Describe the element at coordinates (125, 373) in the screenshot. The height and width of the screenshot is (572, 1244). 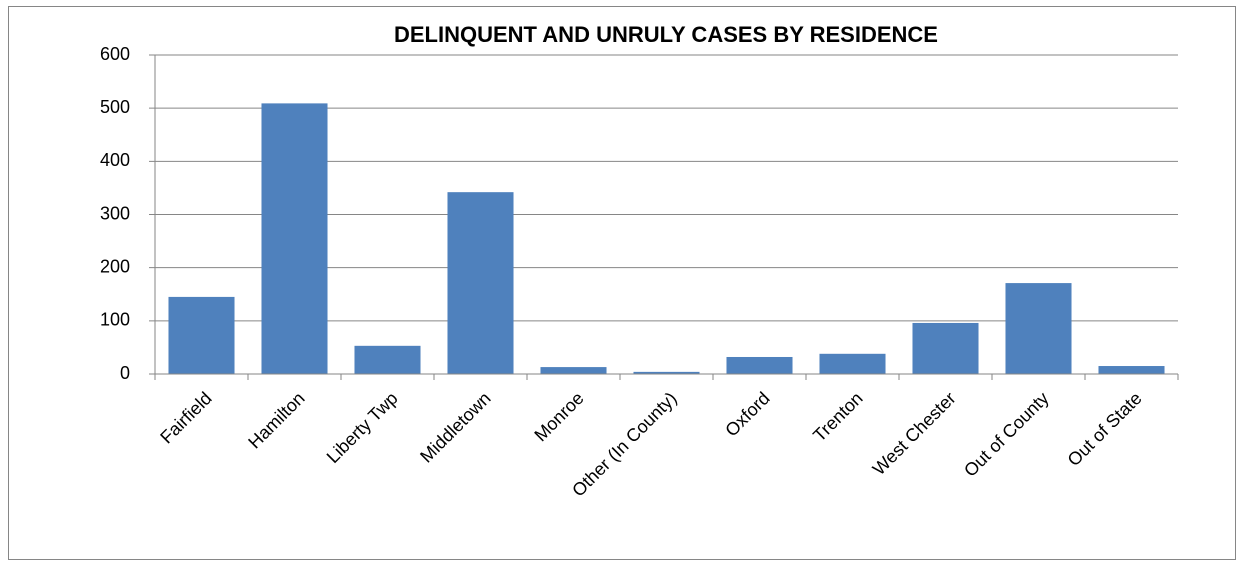
I see `y-tick-label: 0` at that location.